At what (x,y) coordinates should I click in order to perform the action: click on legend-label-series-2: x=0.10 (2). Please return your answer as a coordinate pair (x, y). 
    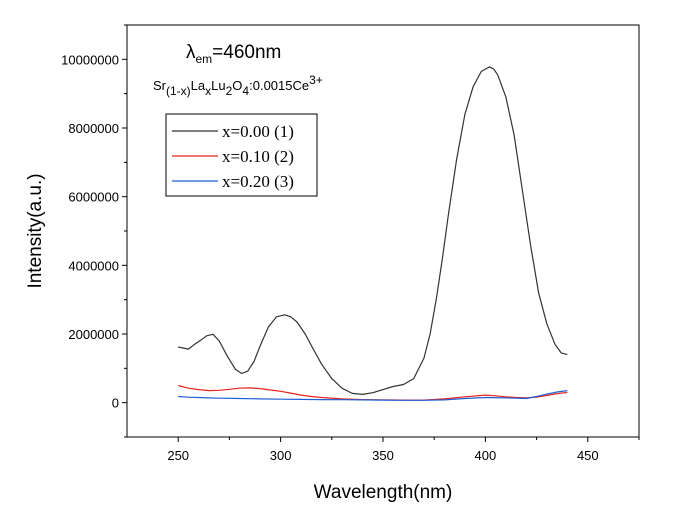
    Looking at the image, I should click on (258, 156).